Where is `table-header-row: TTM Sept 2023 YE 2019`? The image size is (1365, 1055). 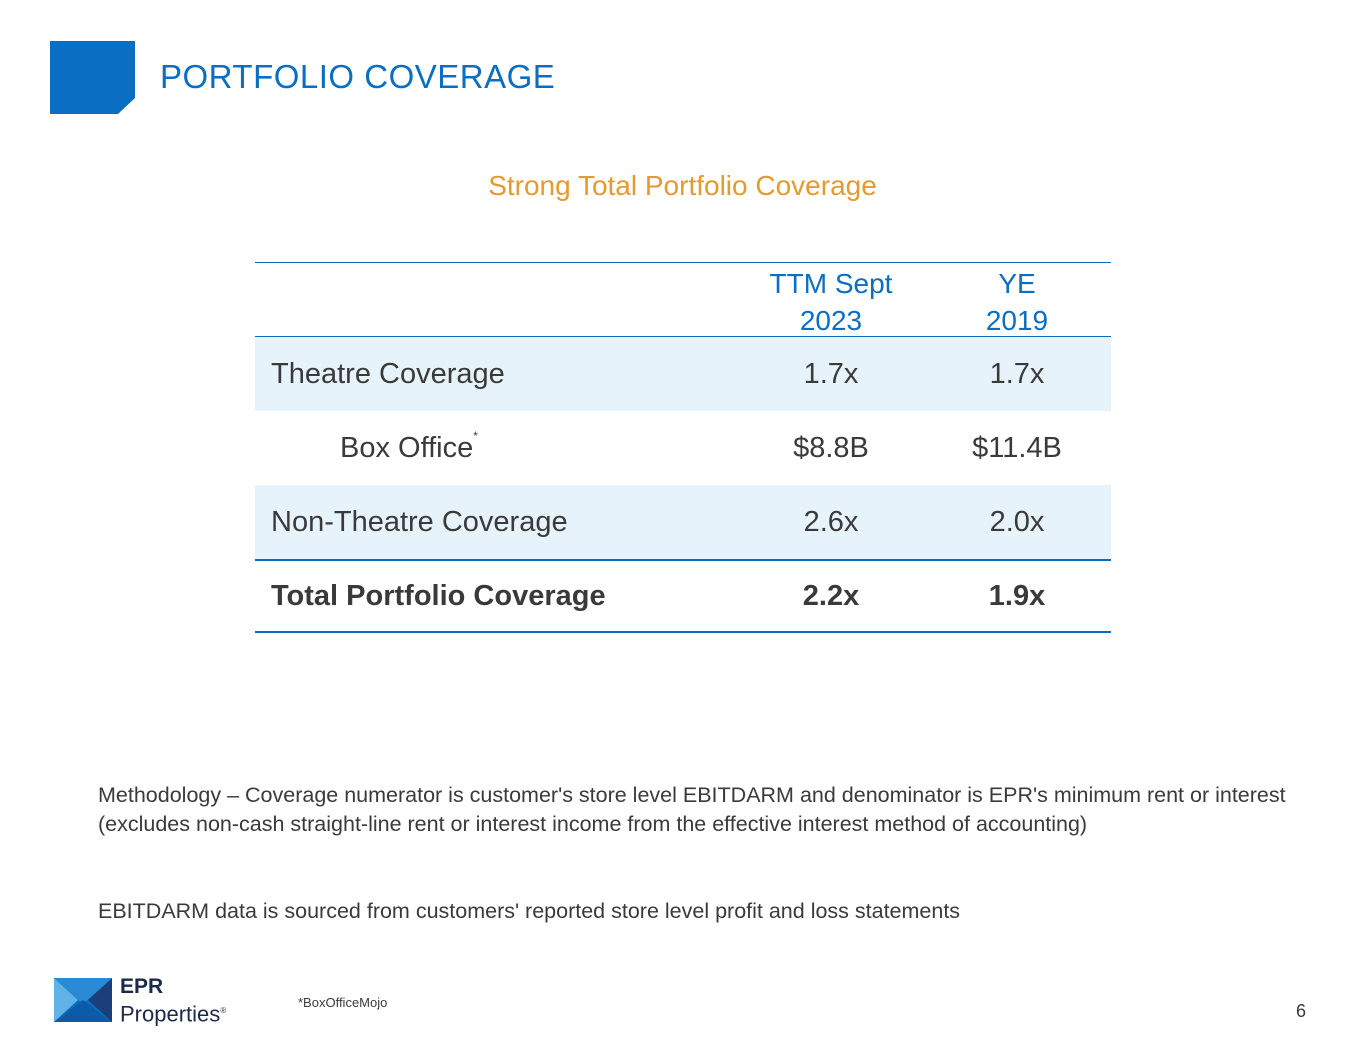 table-header-row: TTM Sept 2023 YE 2019 is located at coordinates (683, 299).